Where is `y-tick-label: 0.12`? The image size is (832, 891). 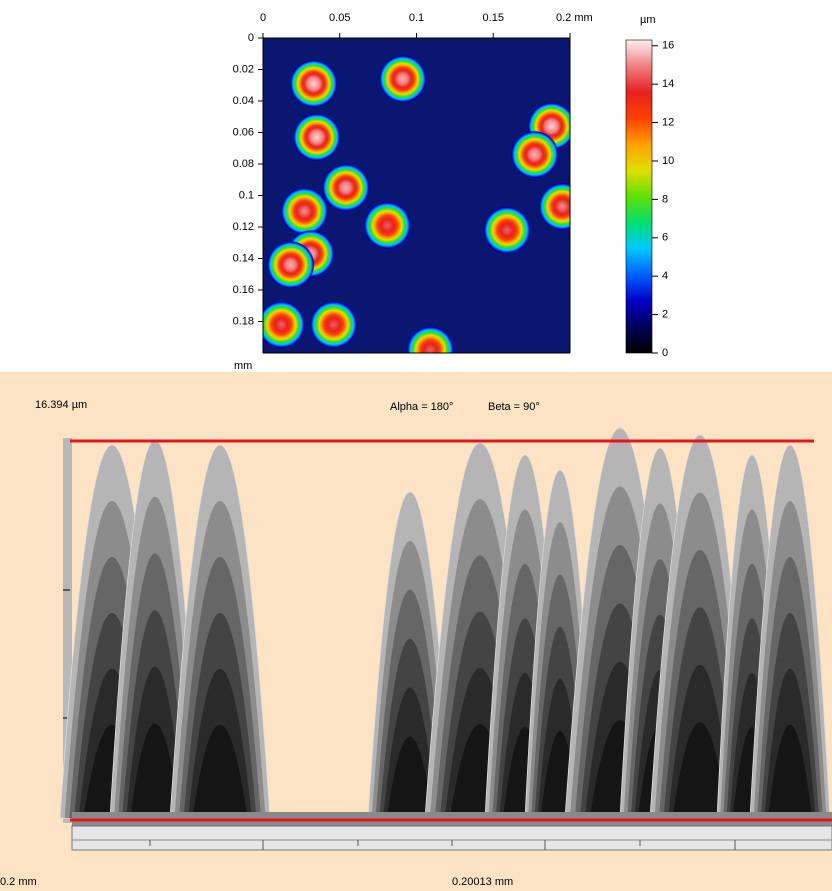
y-tick-label: 0.12 is located at coordinates (243, 227).